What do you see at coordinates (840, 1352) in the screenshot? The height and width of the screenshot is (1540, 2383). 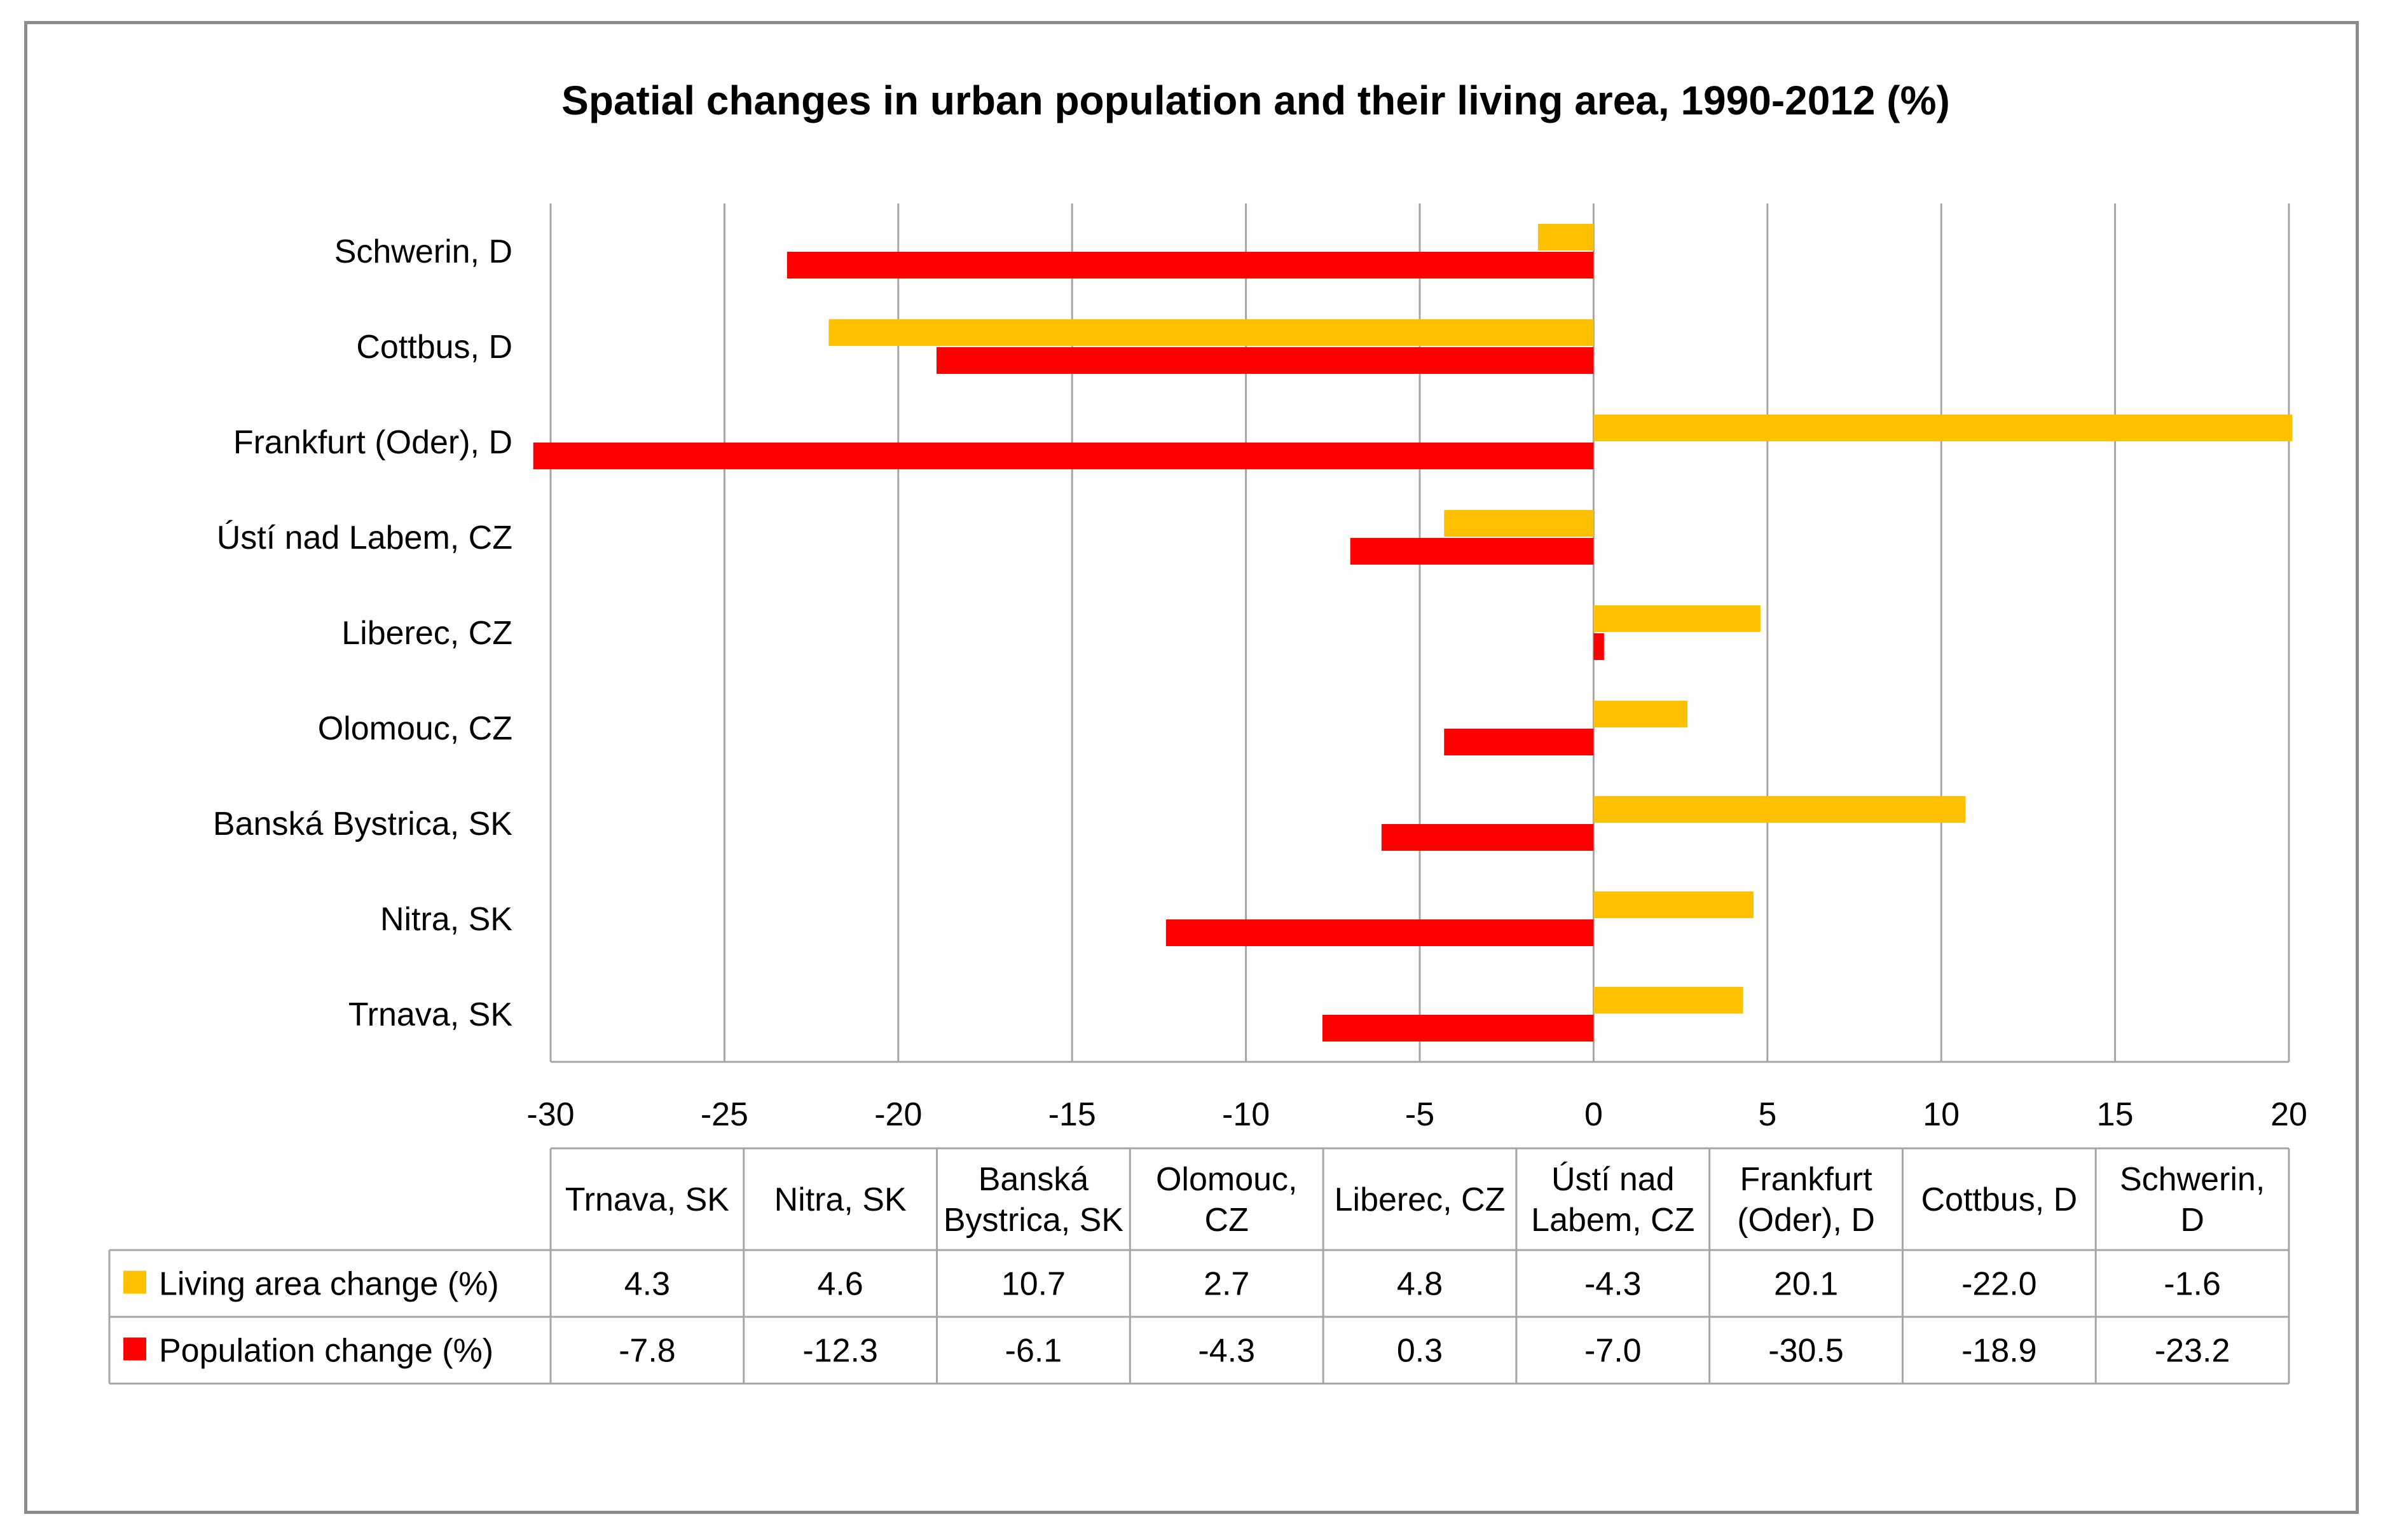 I see `table-value: -12.3` at bounding box center [840, 1352].